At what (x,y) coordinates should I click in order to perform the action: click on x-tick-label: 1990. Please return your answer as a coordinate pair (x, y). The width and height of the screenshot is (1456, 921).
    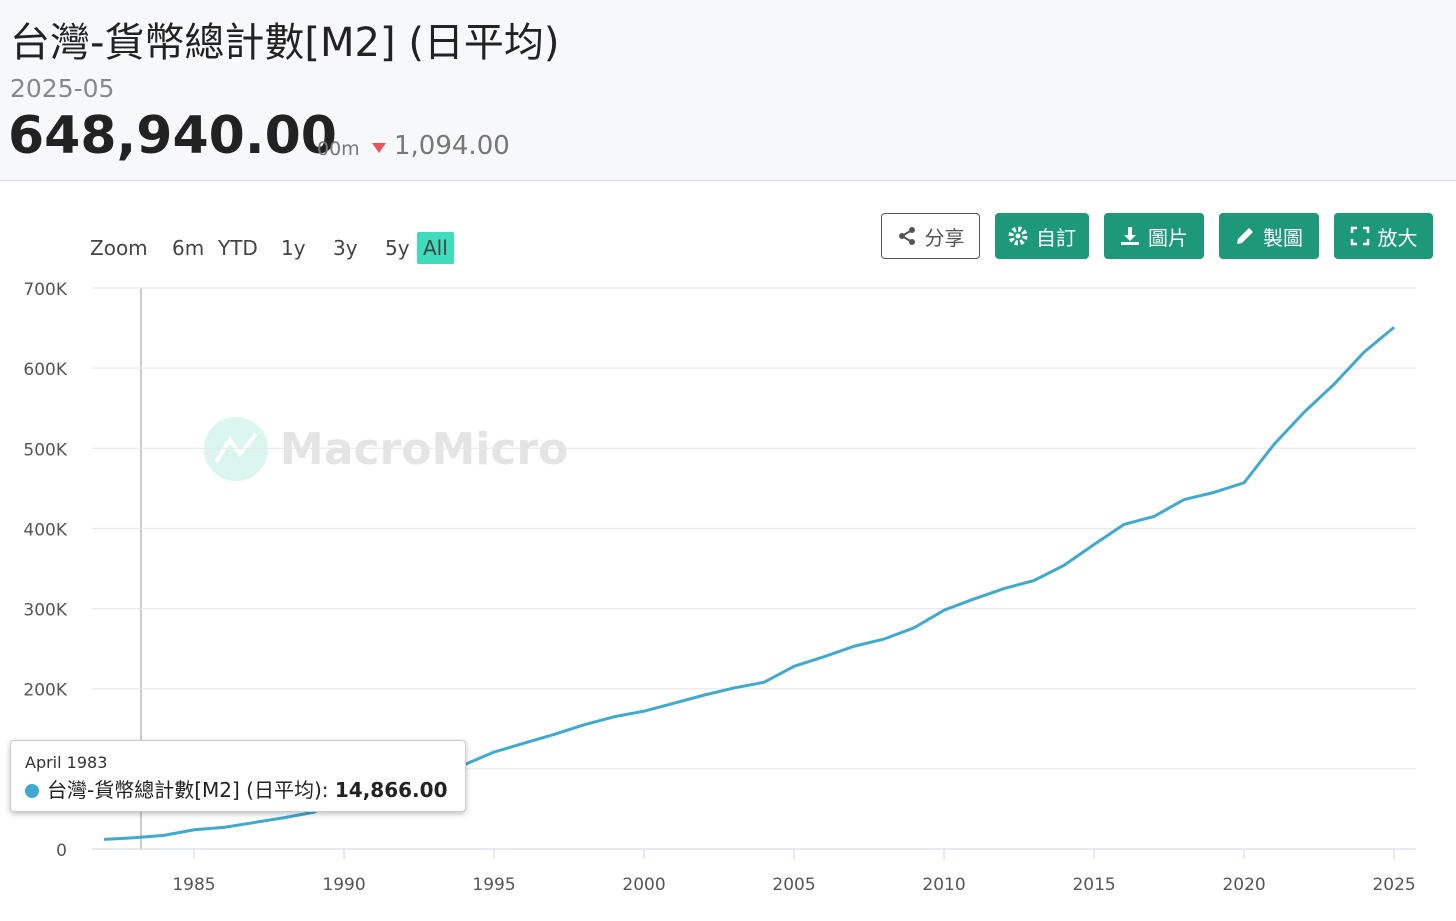
    Looking at the image, I should click on (343, 885).